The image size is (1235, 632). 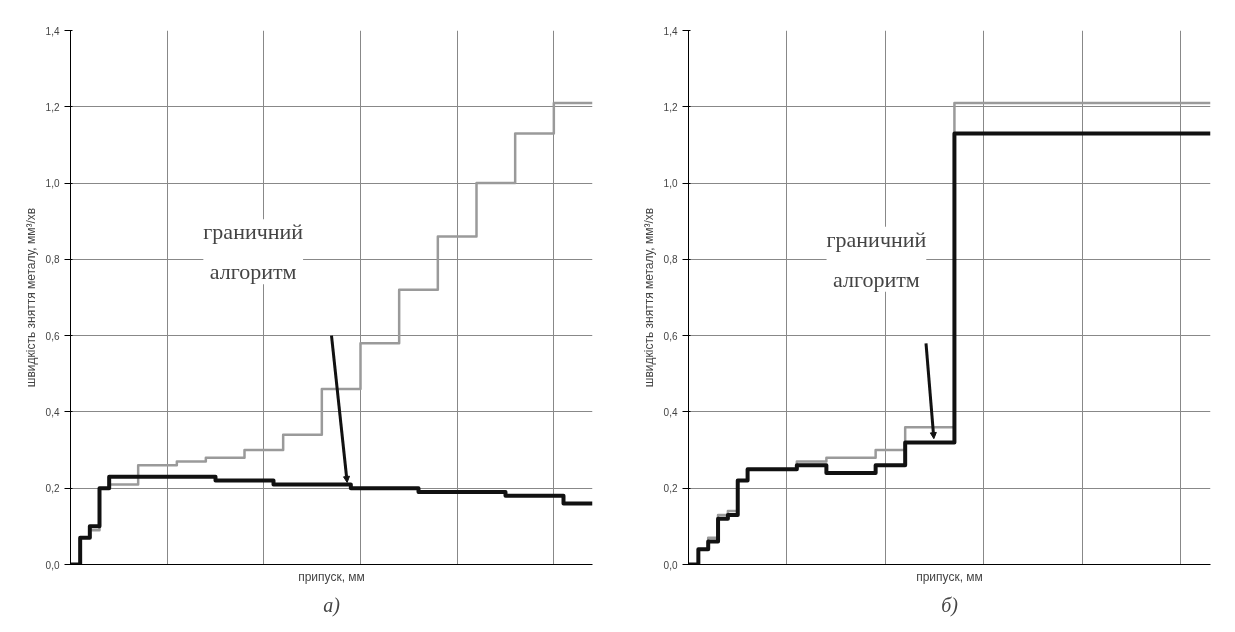 I want to click on text: а), so click(x=332, y=605).